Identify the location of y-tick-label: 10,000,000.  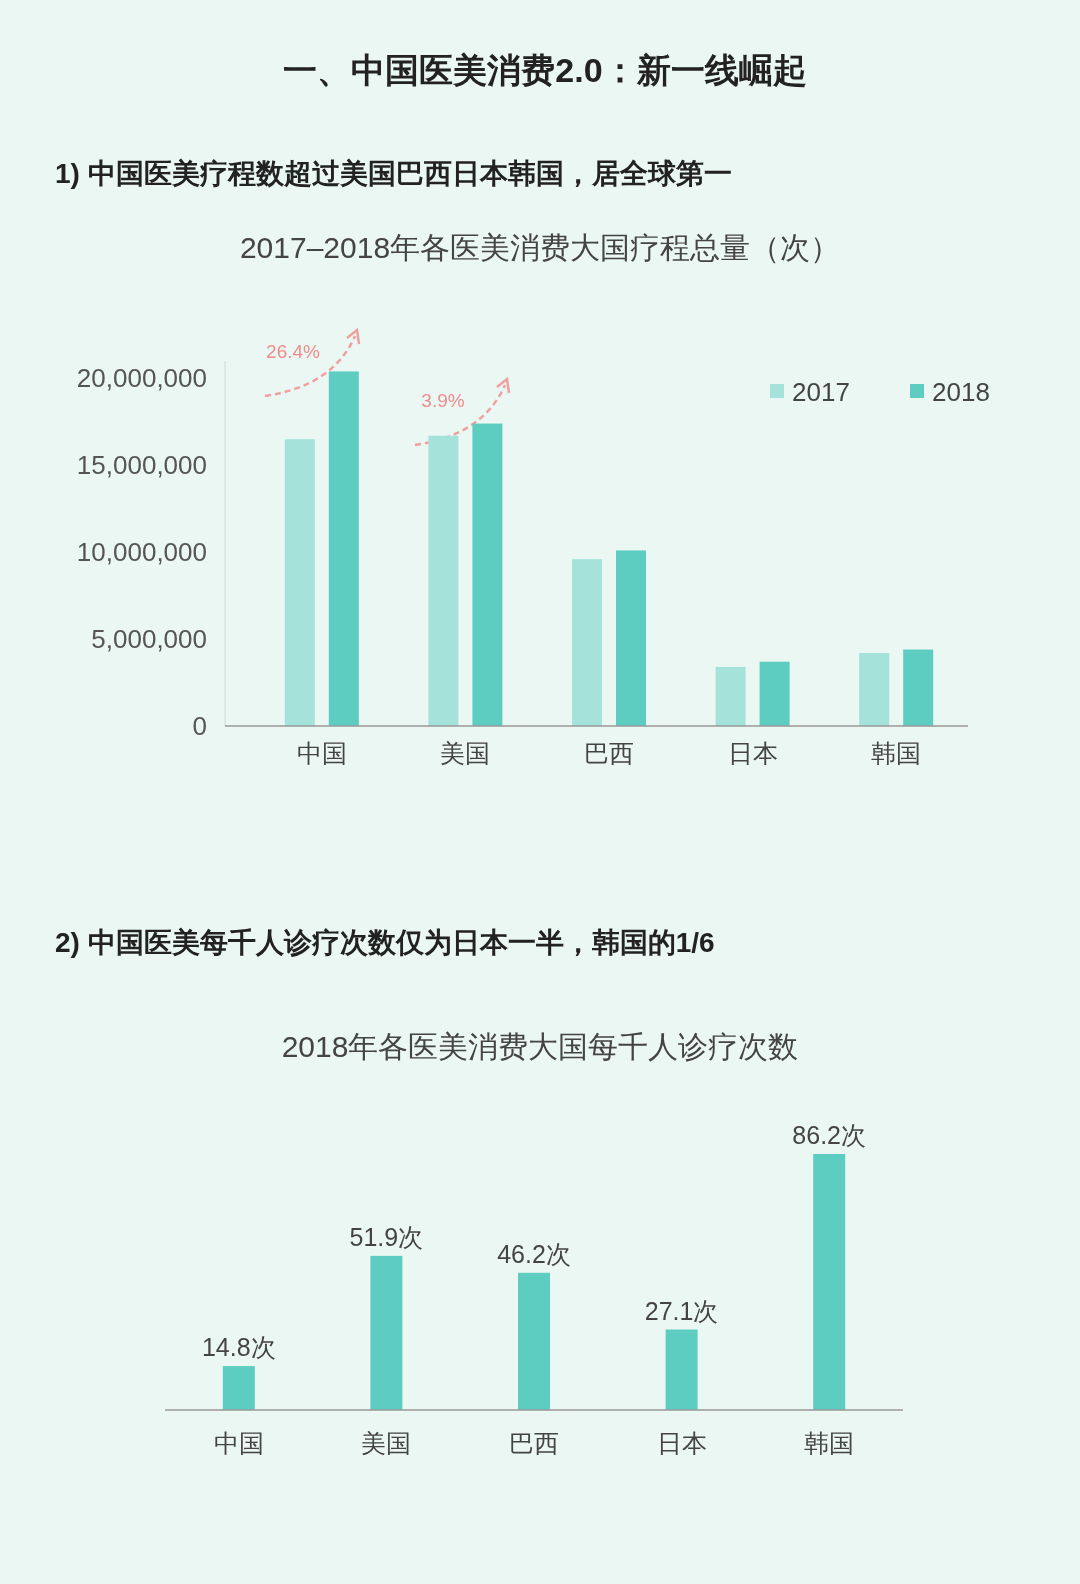
(141, 552).